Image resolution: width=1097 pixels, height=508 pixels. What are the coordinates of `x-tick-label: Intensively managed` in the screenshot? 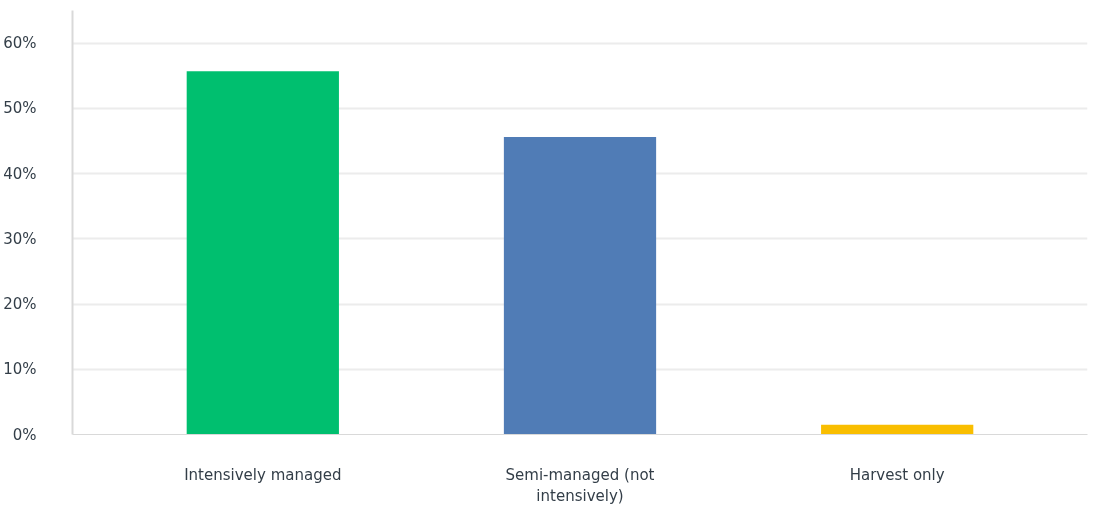 It's located at (263, 474).